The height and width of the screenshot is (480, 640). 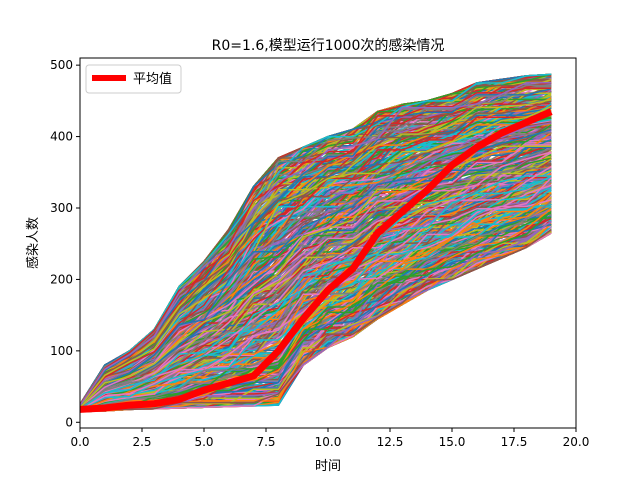 What do you see at coordinates (65, 243) in the screenshot?
I see `y-axis-ticks: 0 100 200 300 400 500` at bounding box center [65, 243].